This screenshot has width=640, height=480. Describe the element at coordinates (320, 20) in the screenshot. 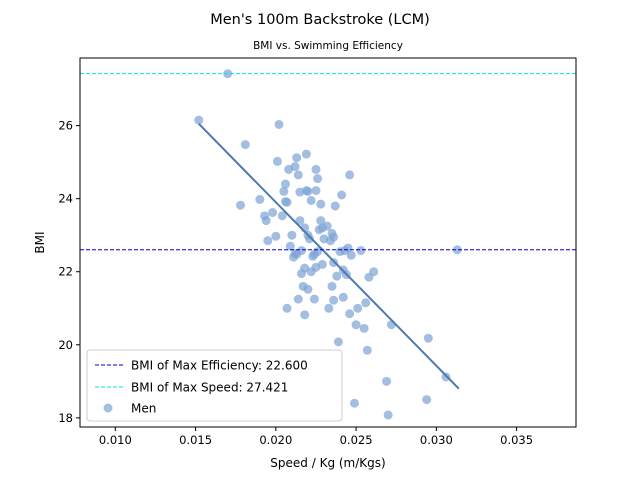

I see `chart-title: Men's 100m Backstroke (LCM)` at that location.